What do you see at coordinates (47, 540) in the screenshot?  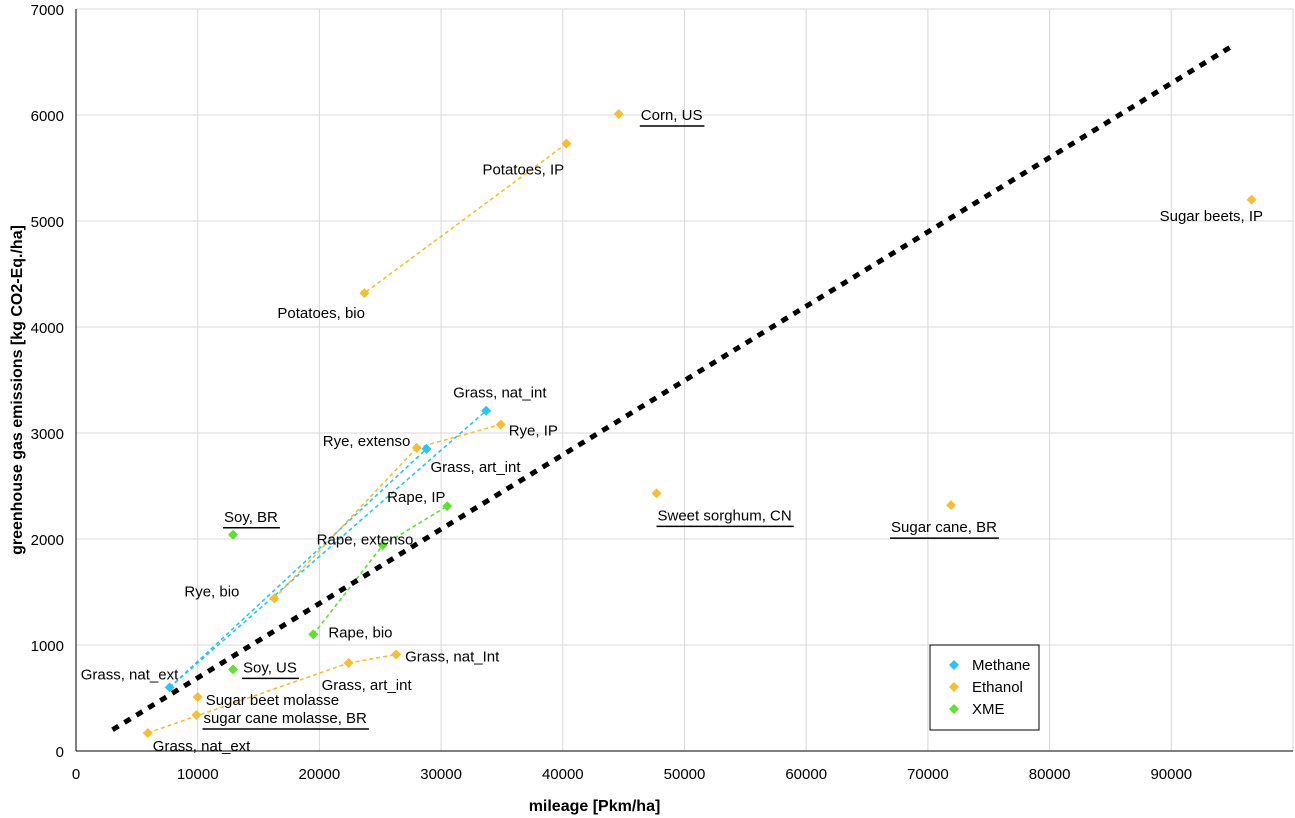 I see `y-tick-label: 2000` at bounding box center [47, 540].